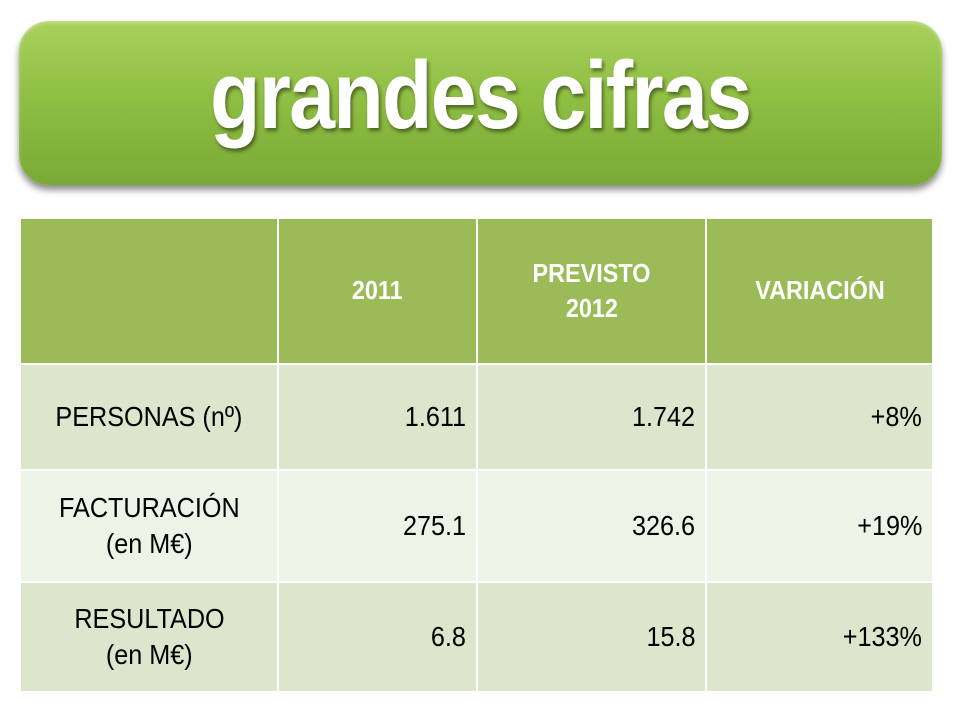 This screenshot has width=960, height=720. What do you see at coordinates (591, 526) in the screenshot?
I see `value-2012: 326.6` at bounding box center [591, 526].